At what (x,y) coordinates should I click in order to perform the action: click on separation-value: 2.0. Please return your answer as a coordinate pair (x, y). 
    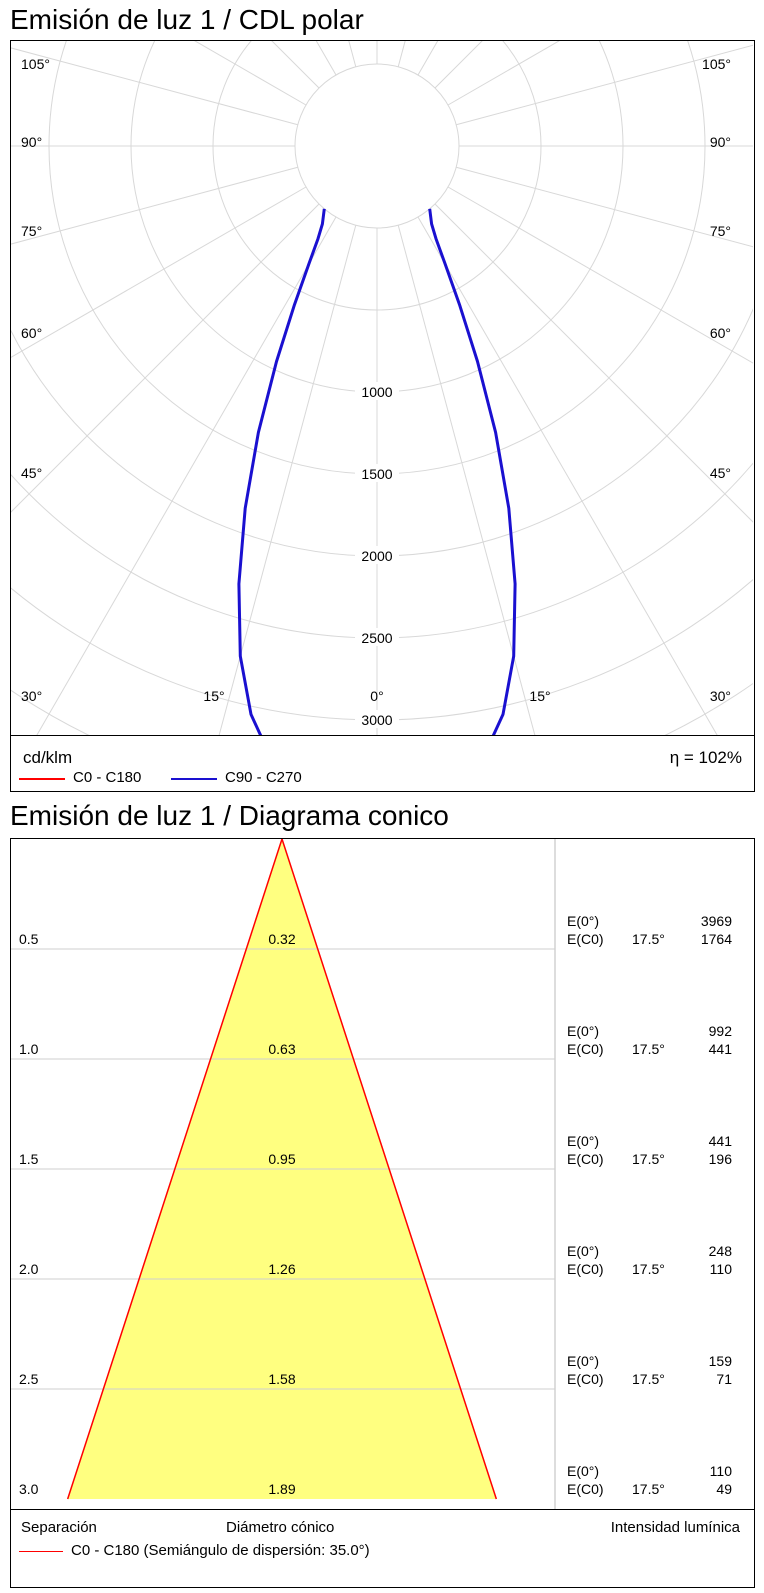
    Looking at the image, I should click on (29, 1269).